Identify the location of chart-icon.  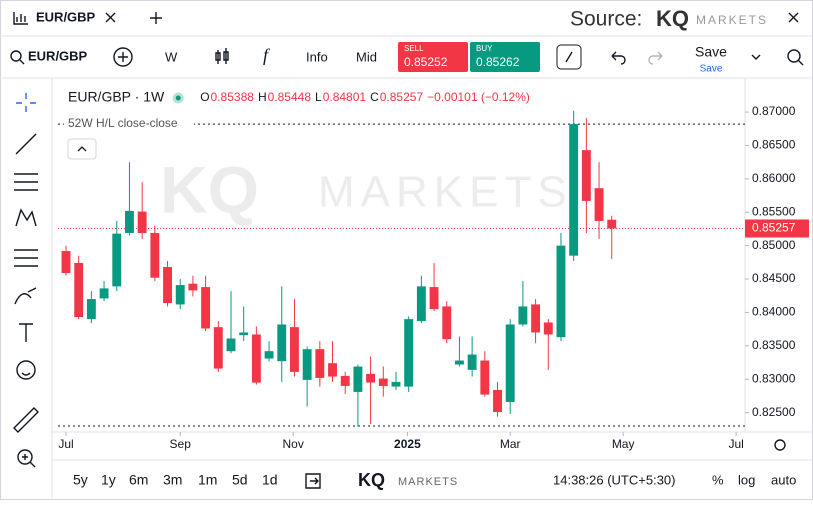
(20, 18).